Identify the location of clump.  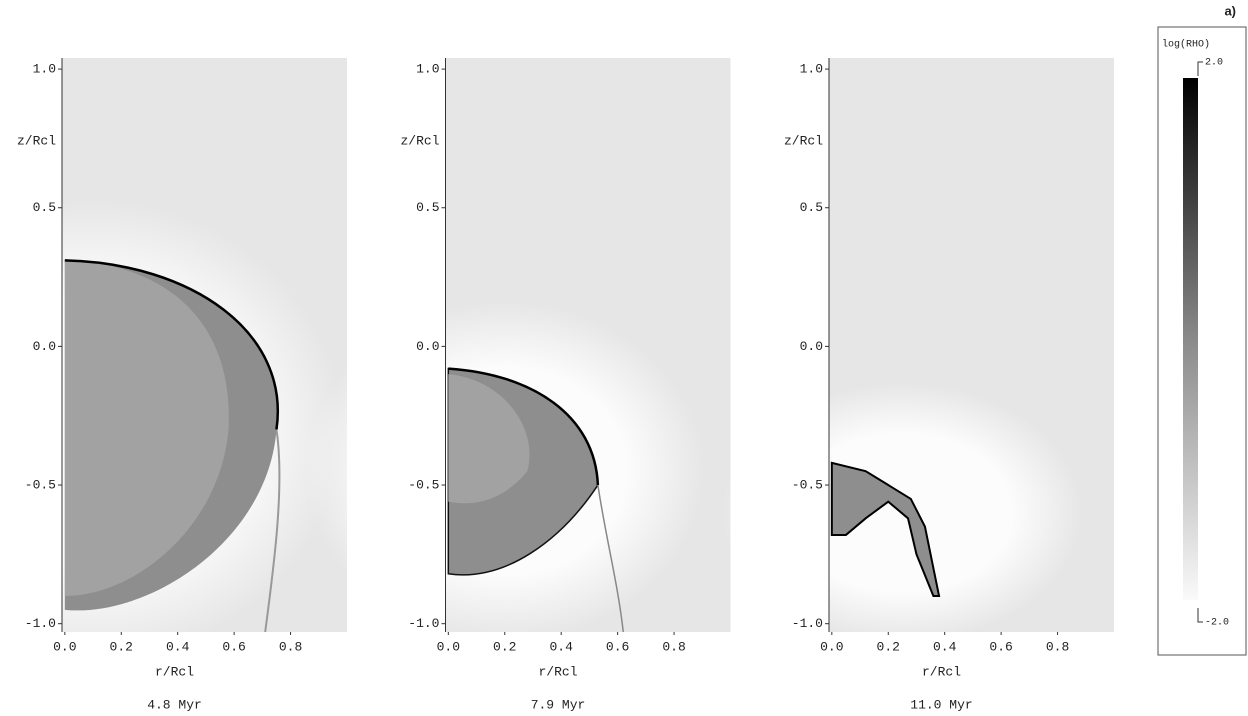
(885, 529).